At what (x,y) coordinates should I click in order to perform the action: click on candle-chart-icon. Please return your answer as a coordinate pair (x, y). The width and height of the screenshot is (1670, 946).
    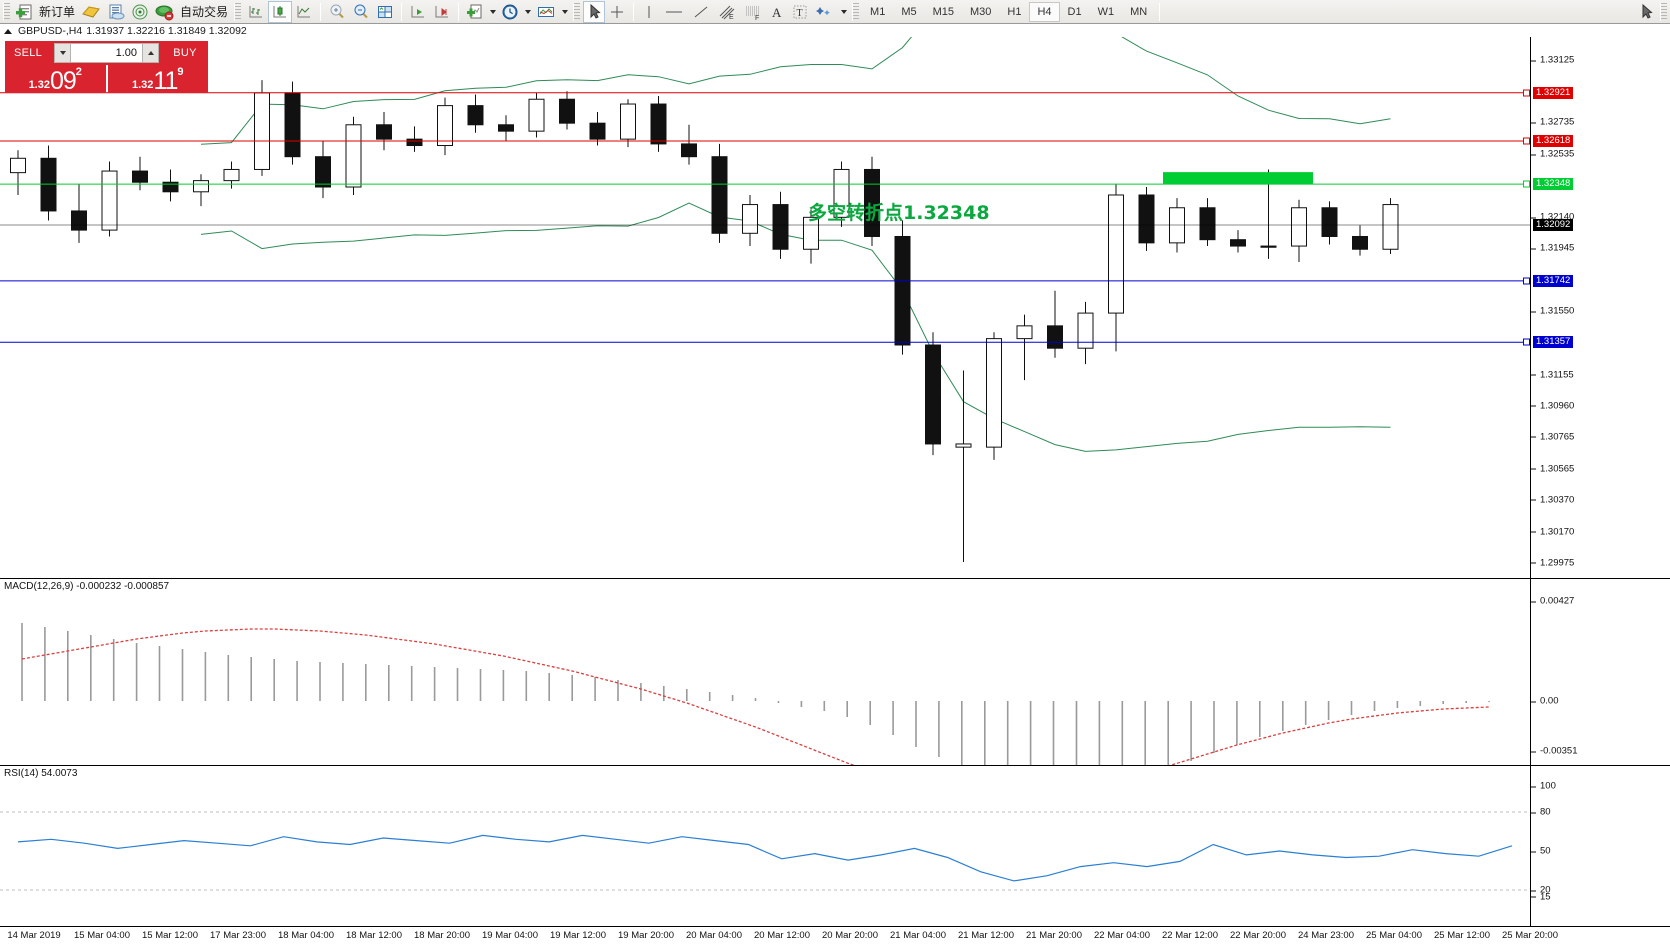
    Looking at the image, I should click on (280, 11).